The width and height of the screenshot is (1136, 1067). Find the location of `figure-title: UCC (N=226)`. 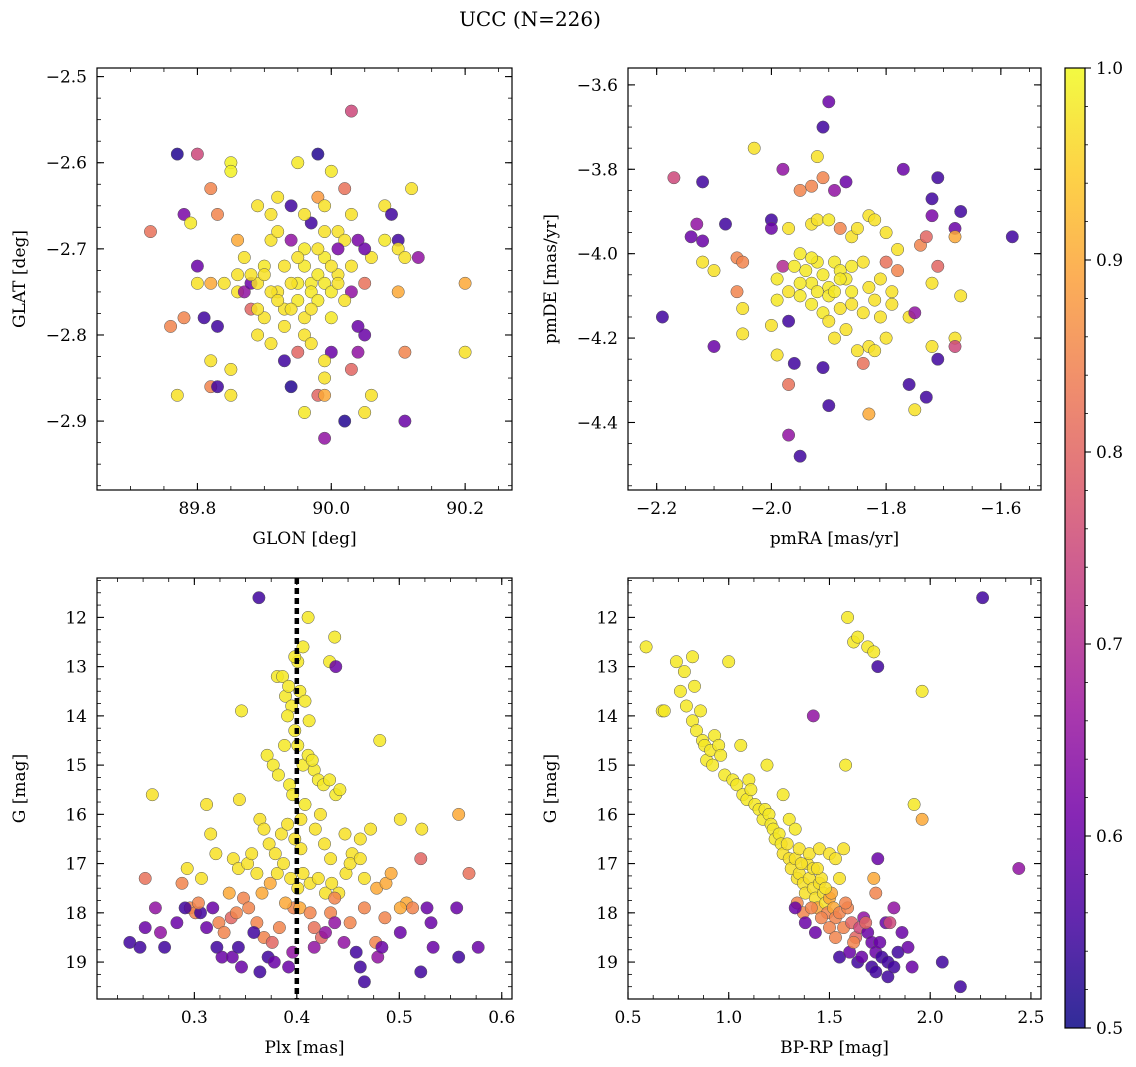

figure-title: UCC (N=226) is located at coordinates (530, 19).